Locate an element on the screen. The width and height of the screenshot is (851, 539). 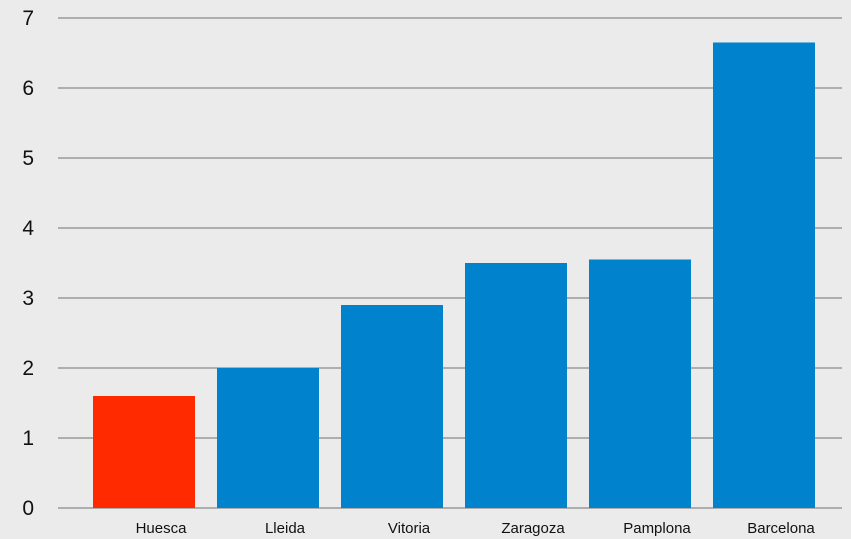
y-tick-label: 6 is located at coordinates (28, 88).